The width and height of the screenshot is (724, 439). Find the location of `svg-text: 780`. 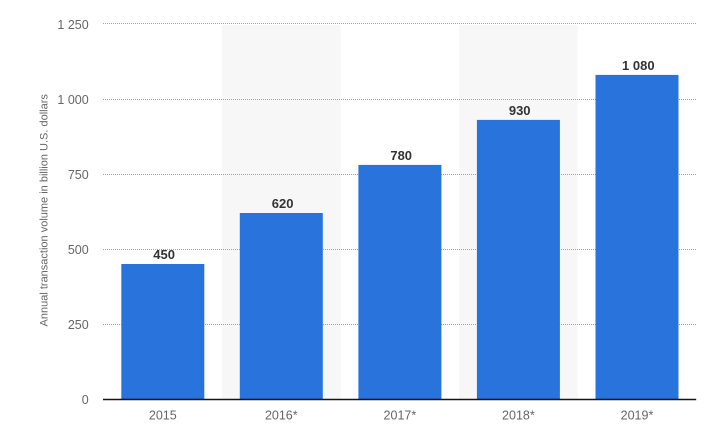

svg-text: 780 is located at coordinates (401, 155).